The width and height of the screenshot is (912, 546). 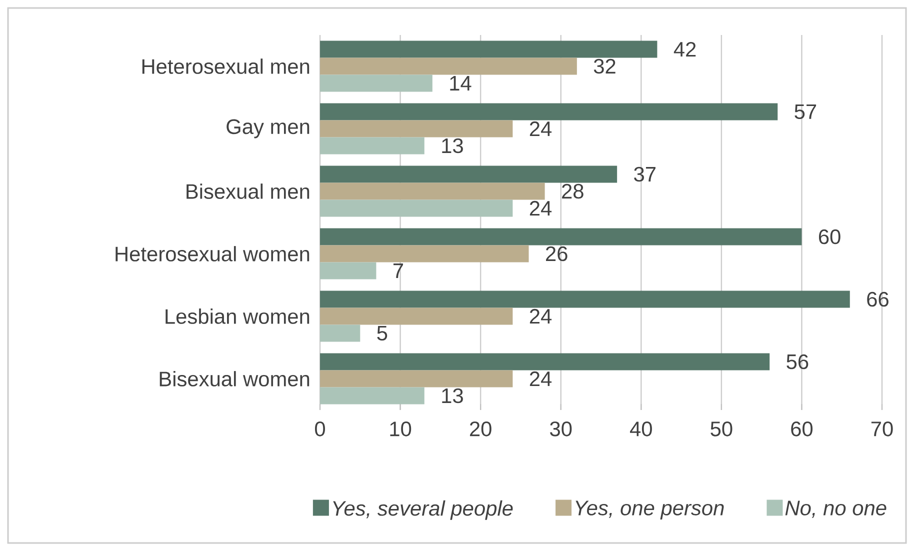 What do you see at coordinates (882, 429) in the screenshot?
I see `x-tick-label: 70` at bounding box center [882, 429].